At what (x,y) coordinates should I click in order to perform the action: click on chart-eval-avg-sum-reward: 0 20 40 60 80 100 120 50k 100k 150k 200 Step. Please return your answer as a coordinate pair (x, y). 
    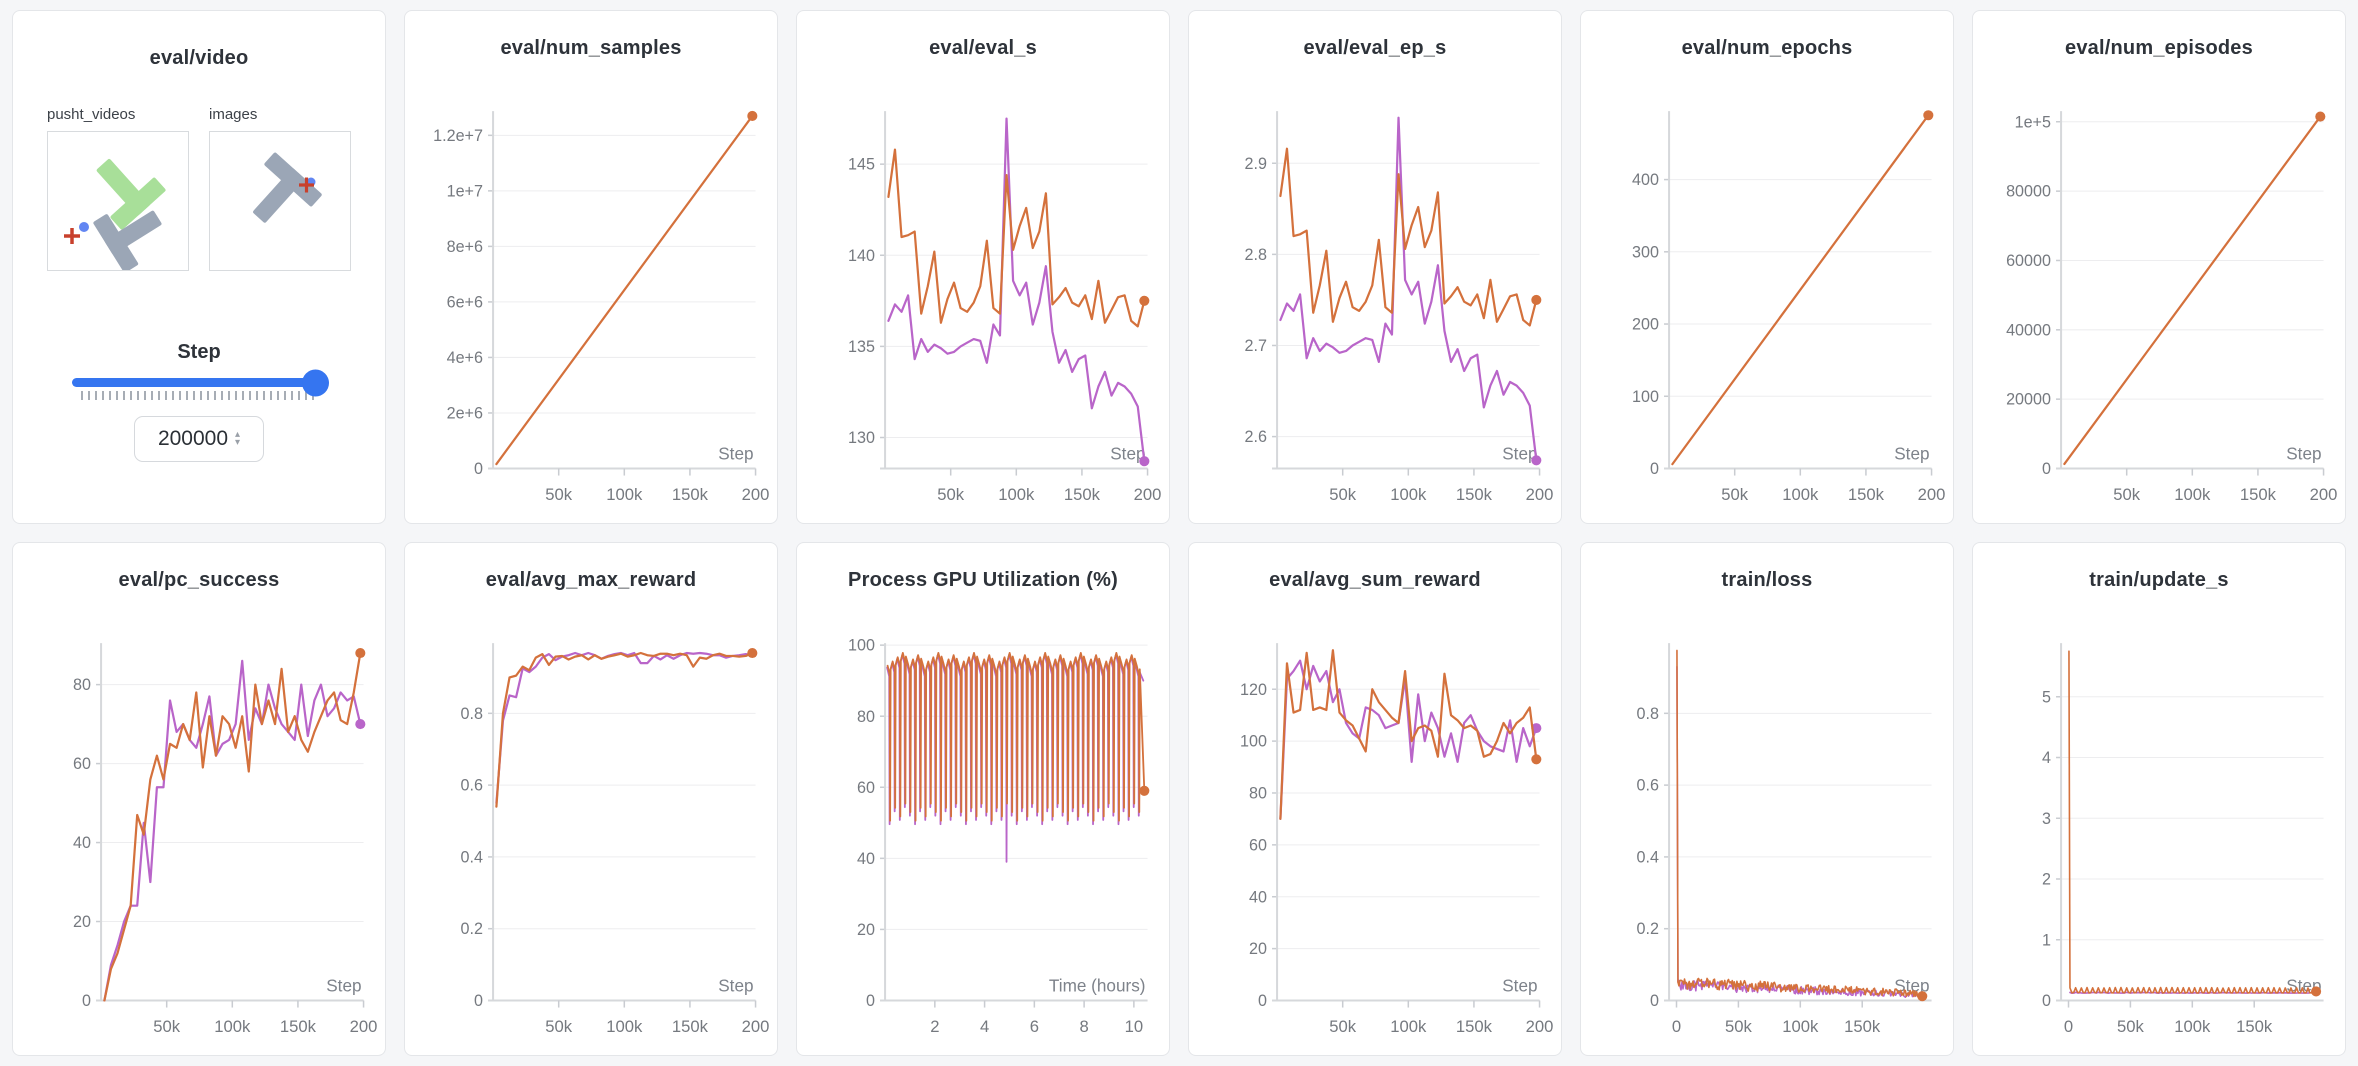
    Looking at the image, I should click on (1375, 843).